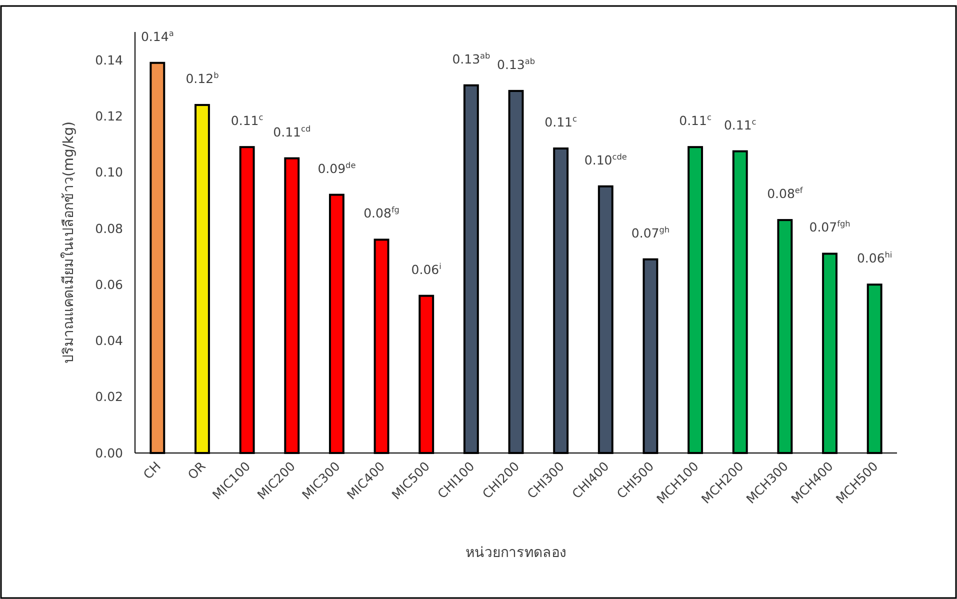 This screenshot has width=957, height=599. I want to click on data-label: 0.06$^{i}$, so click(426, 268).